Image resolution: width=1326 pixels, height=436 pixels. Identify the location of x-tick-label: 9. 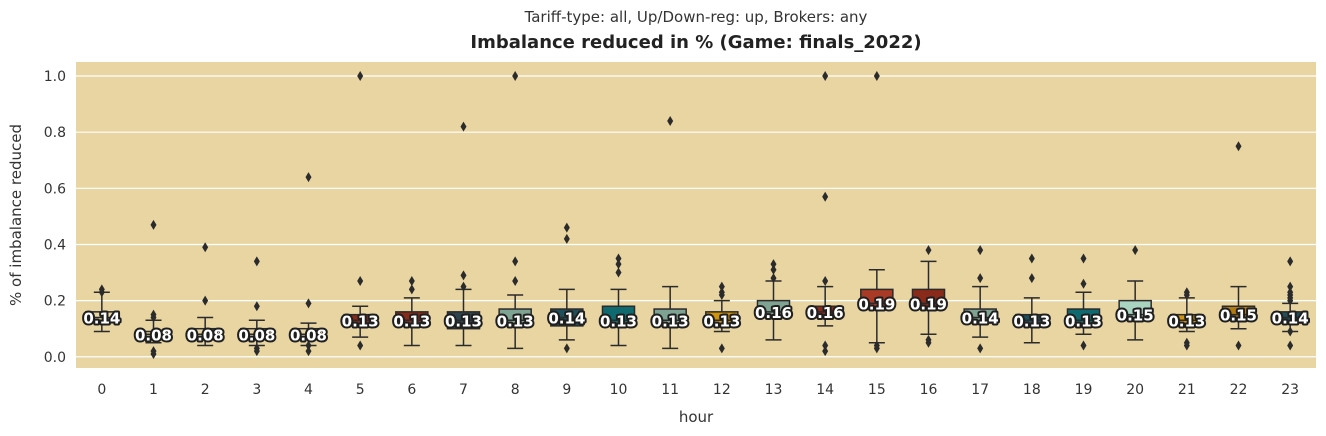
(566, 390).